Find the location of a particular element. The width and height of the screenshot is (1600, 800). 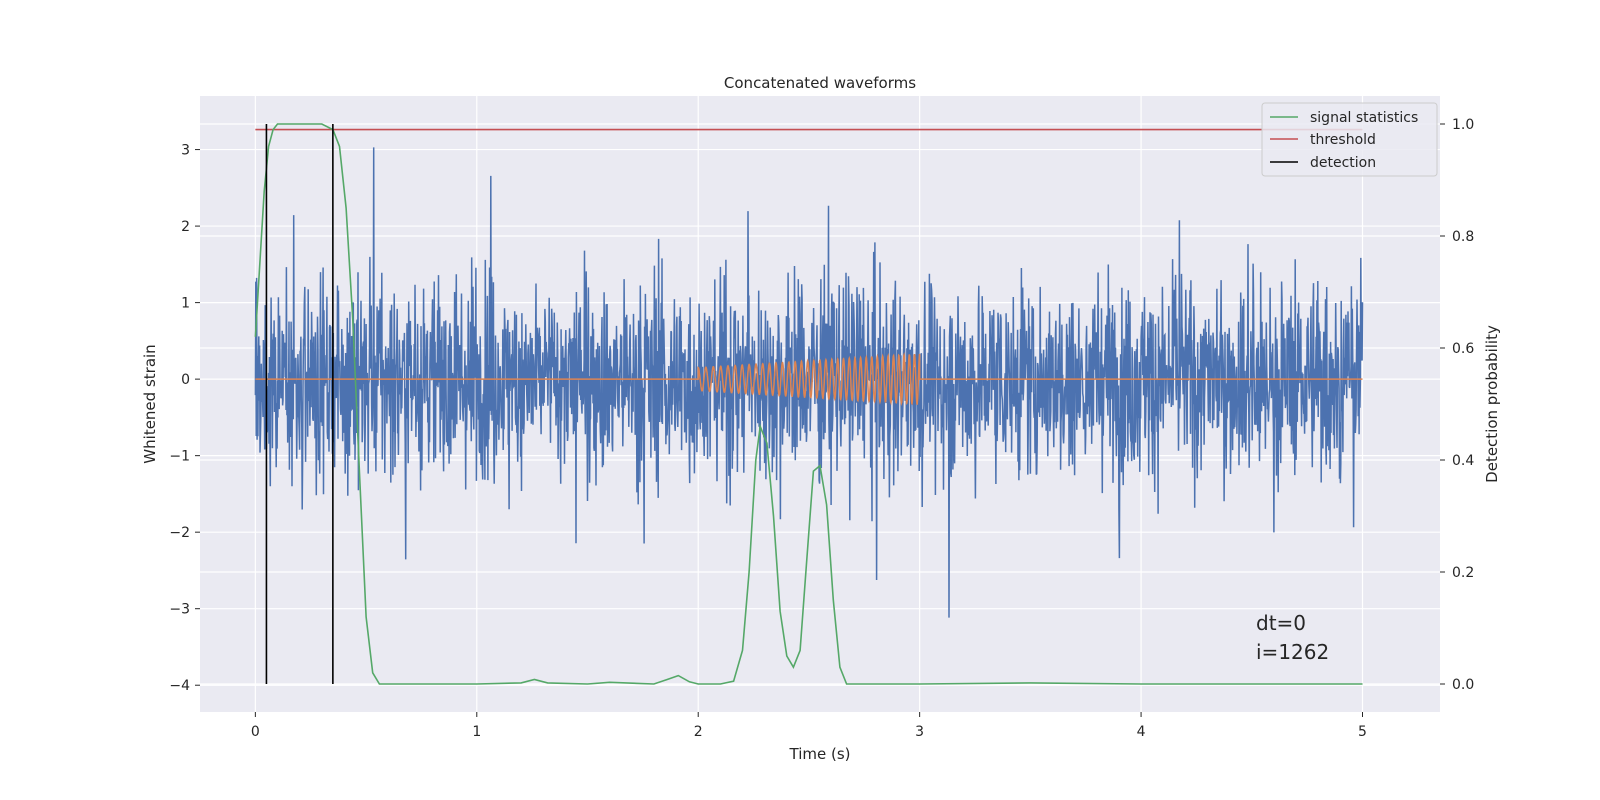

annotation-dt: dt=0 is located at coordinates (1281, 623).